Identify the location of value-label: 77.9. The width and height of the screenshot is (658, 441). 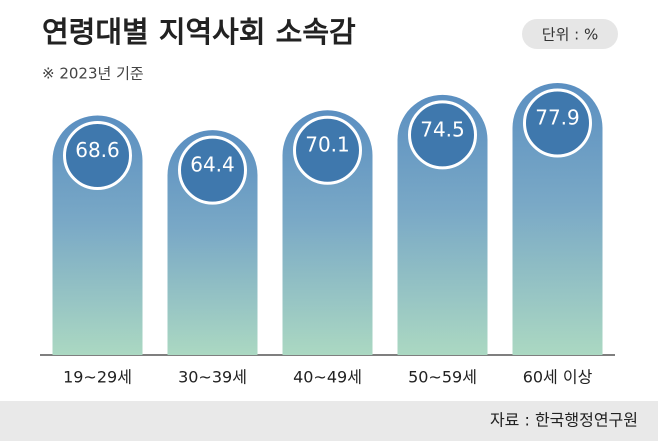
(557, 118).